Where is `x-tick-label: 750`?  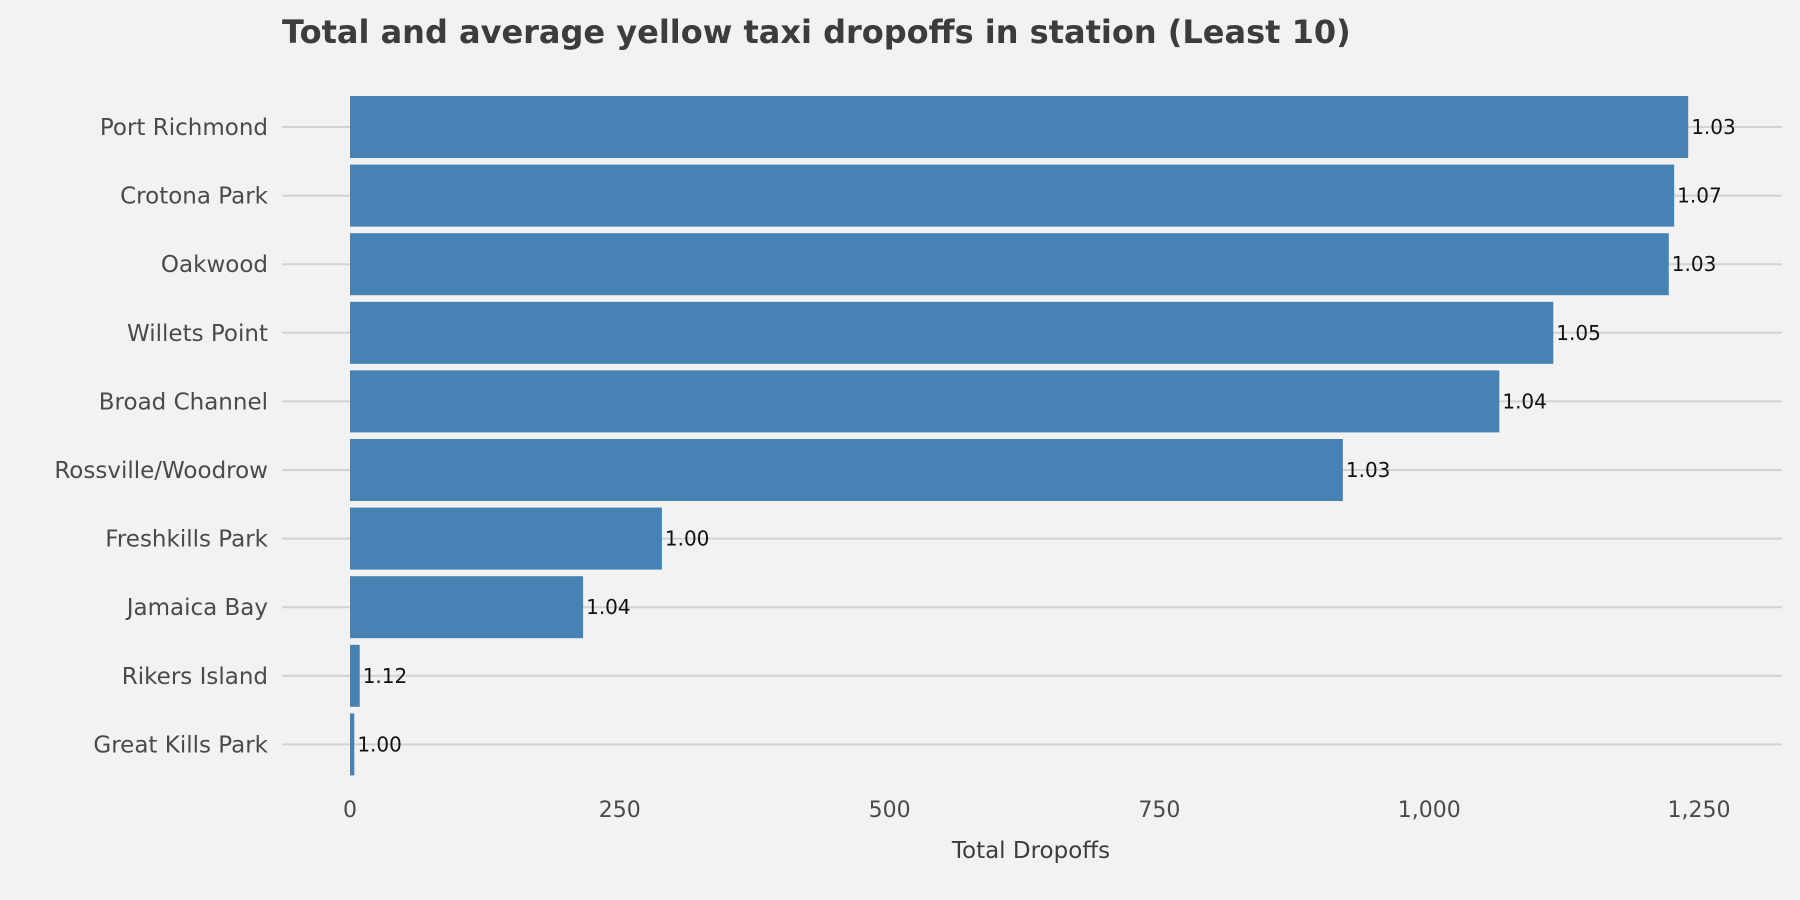
x-tick-label: 750 is located at coordinates (1159, 810).